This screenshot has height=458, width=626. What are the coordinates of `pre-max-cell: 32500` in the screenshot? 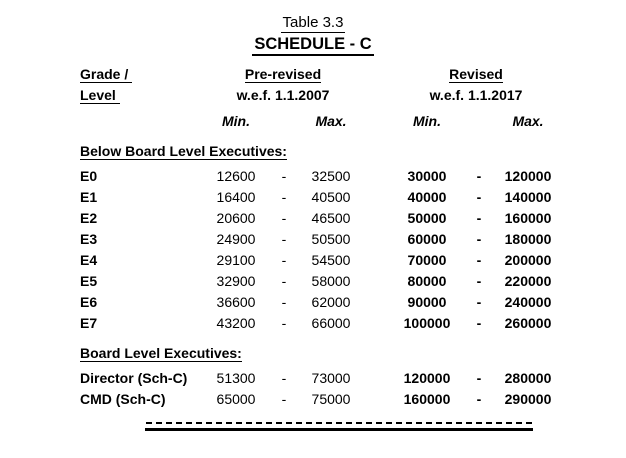 It's located at (331, 176).